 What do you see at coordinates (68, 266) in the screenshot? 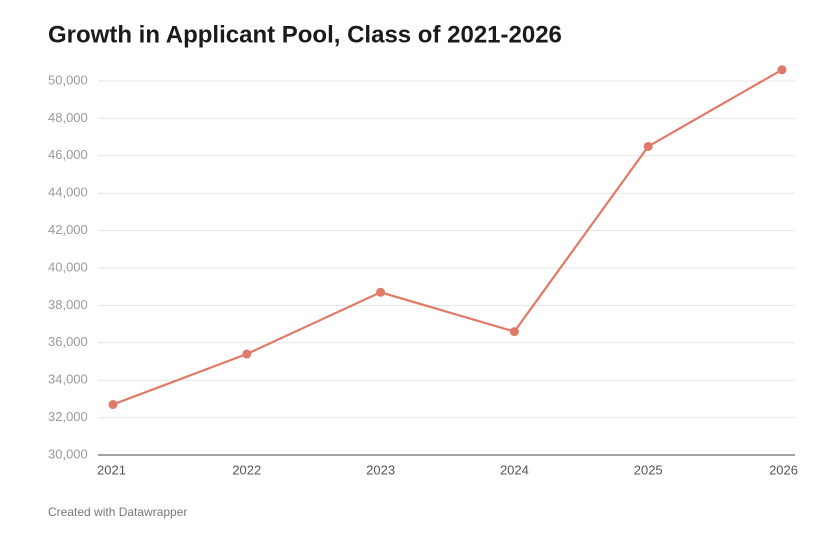
I see `y-tick-label: 40,000` at bounding box center [68, 266].